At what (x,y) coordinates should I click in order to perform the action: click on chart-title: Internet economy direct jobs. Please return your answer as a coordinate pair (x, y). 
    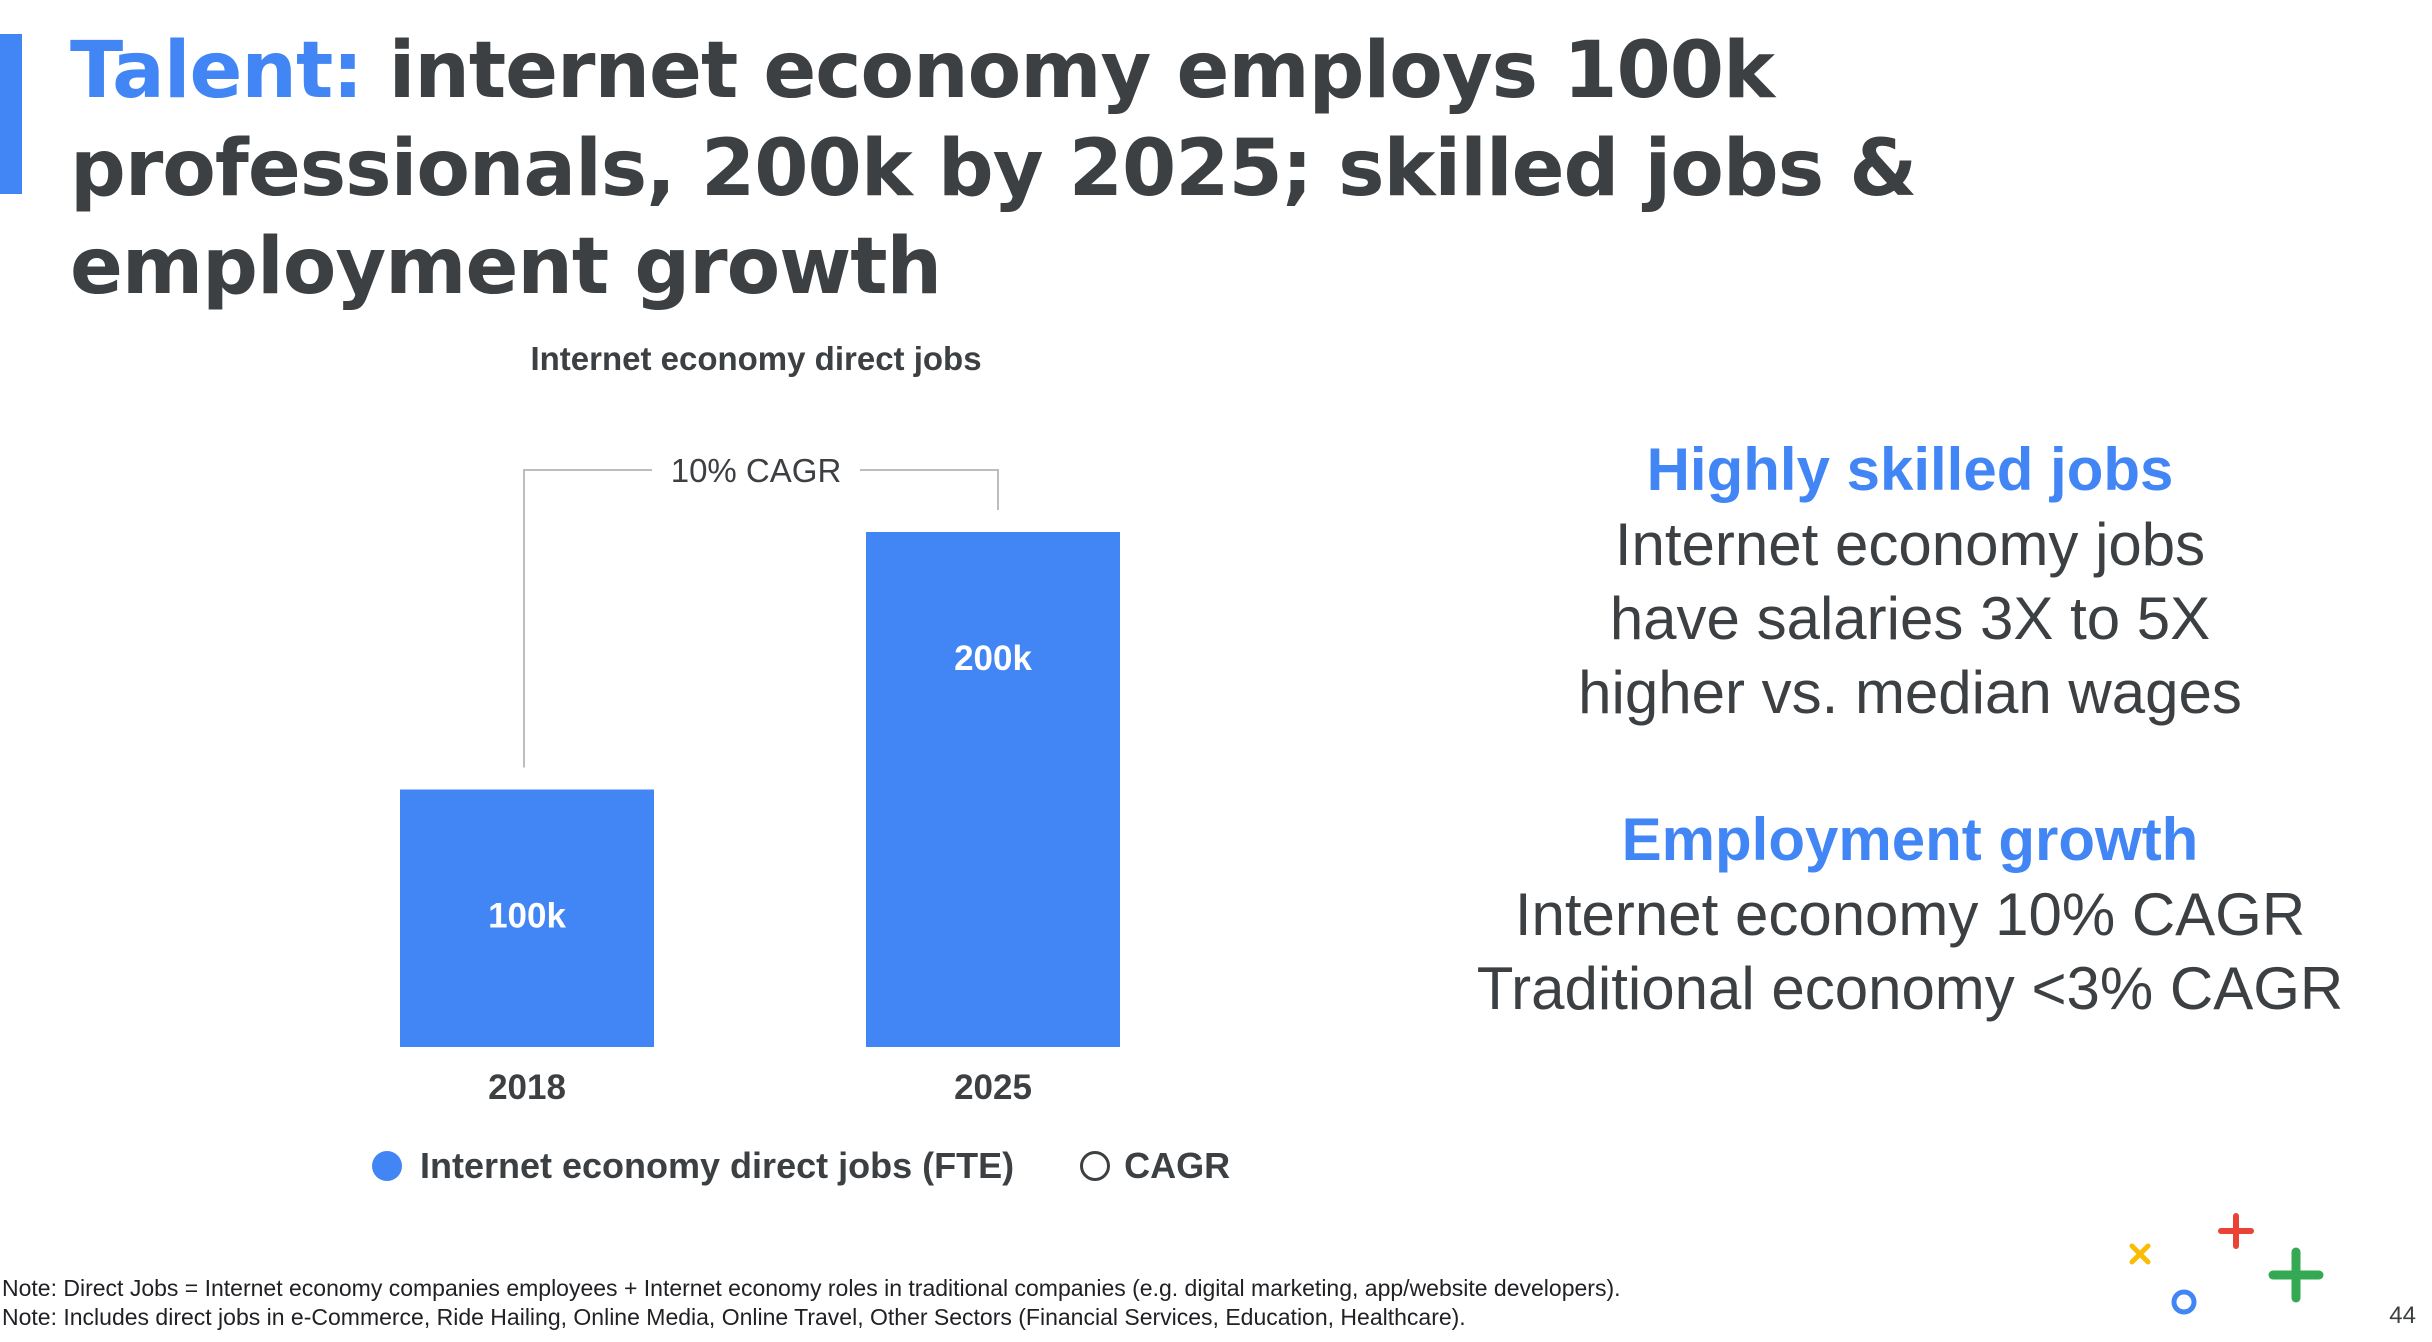
    Looking at the image, I should click on (755, 358).